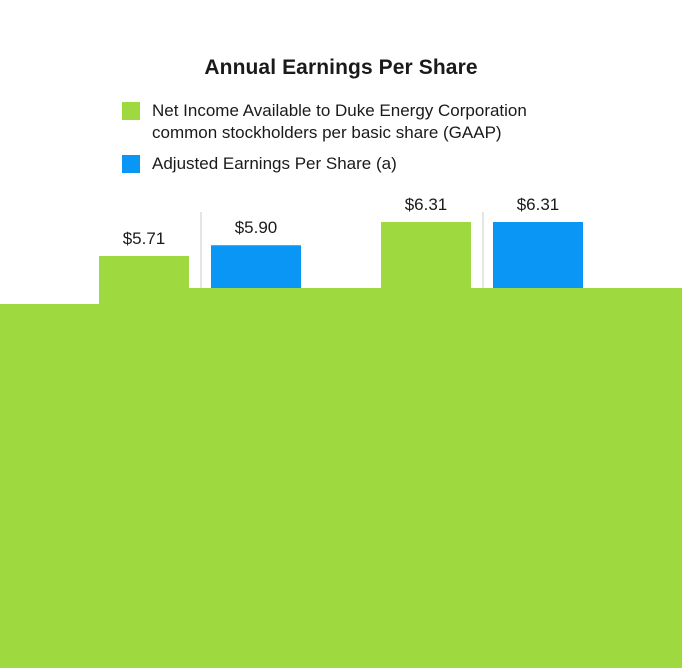  I want to click on data-label-adjusted-2: $6.31, so click(538, 204).